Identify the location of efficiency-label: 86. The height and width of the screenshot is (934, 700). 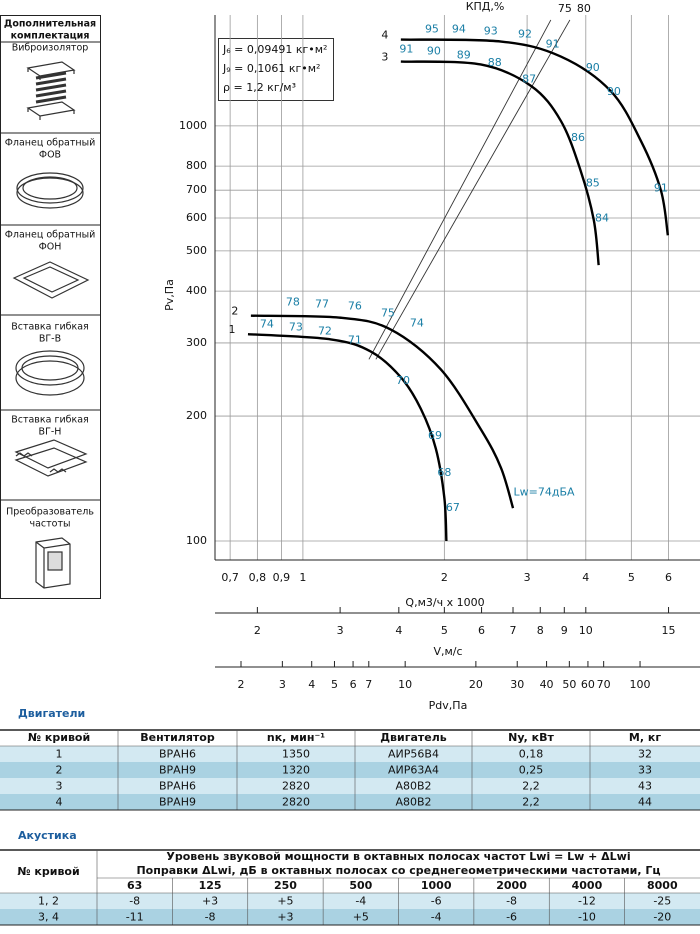
(578, 137).